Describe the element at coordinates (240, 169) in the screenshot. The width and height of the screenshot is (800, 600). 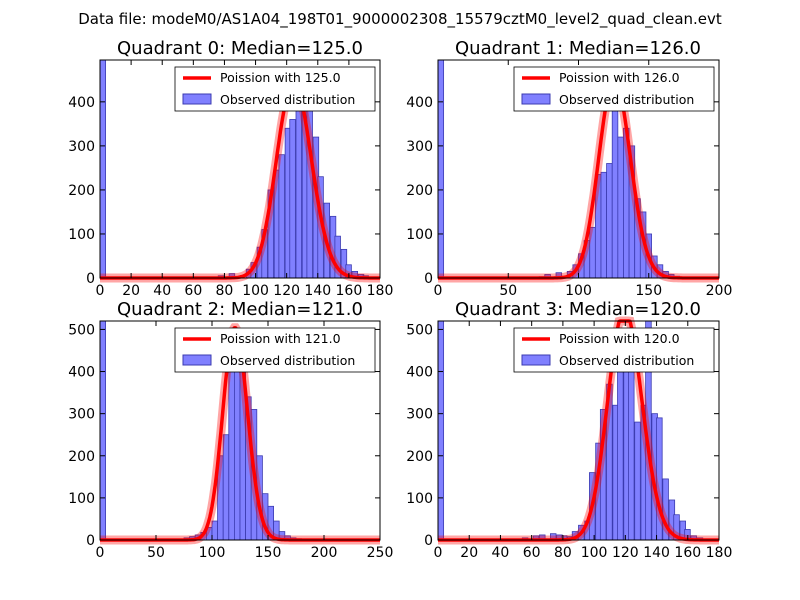
I see `quadrant-0-axes-frame` at that location.